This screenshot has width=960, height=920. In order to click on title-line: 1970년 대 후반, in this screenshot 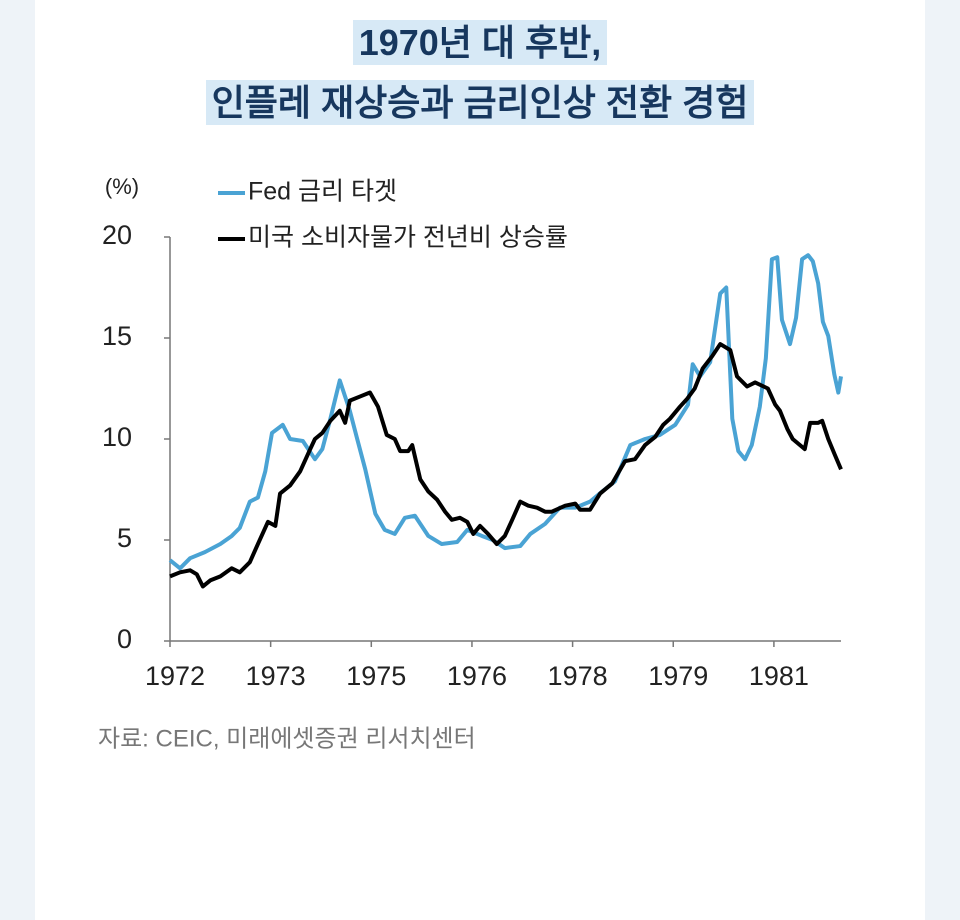, I will do `click(480, 43)`.